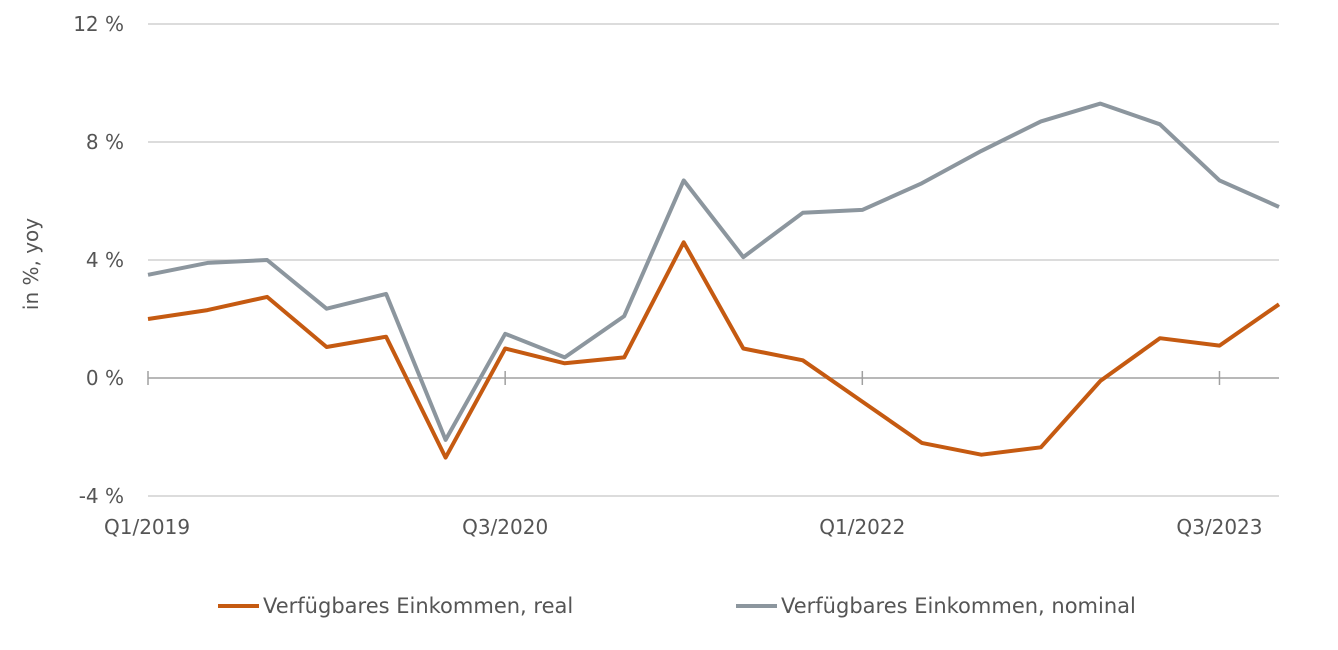 This screenshot has height=650, width=1338. I want to click on y-tick-label: 12 %, so click(98, 24).